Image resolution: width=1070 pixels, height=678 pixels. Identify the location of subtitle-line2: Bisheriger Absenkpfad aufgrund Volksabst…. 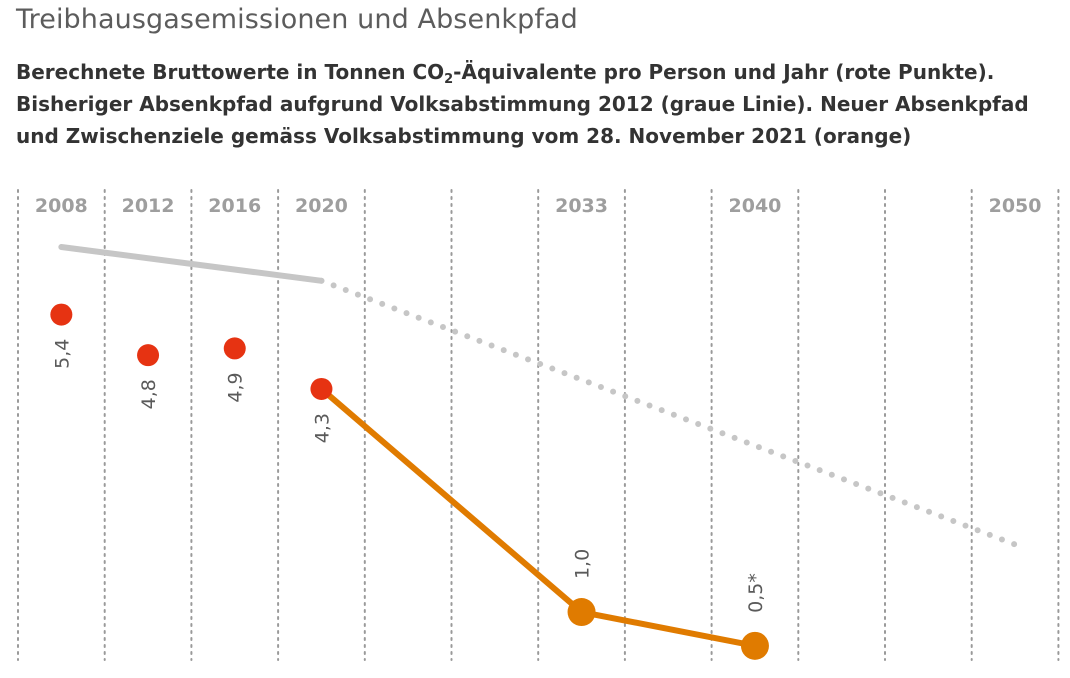
(522, 104).